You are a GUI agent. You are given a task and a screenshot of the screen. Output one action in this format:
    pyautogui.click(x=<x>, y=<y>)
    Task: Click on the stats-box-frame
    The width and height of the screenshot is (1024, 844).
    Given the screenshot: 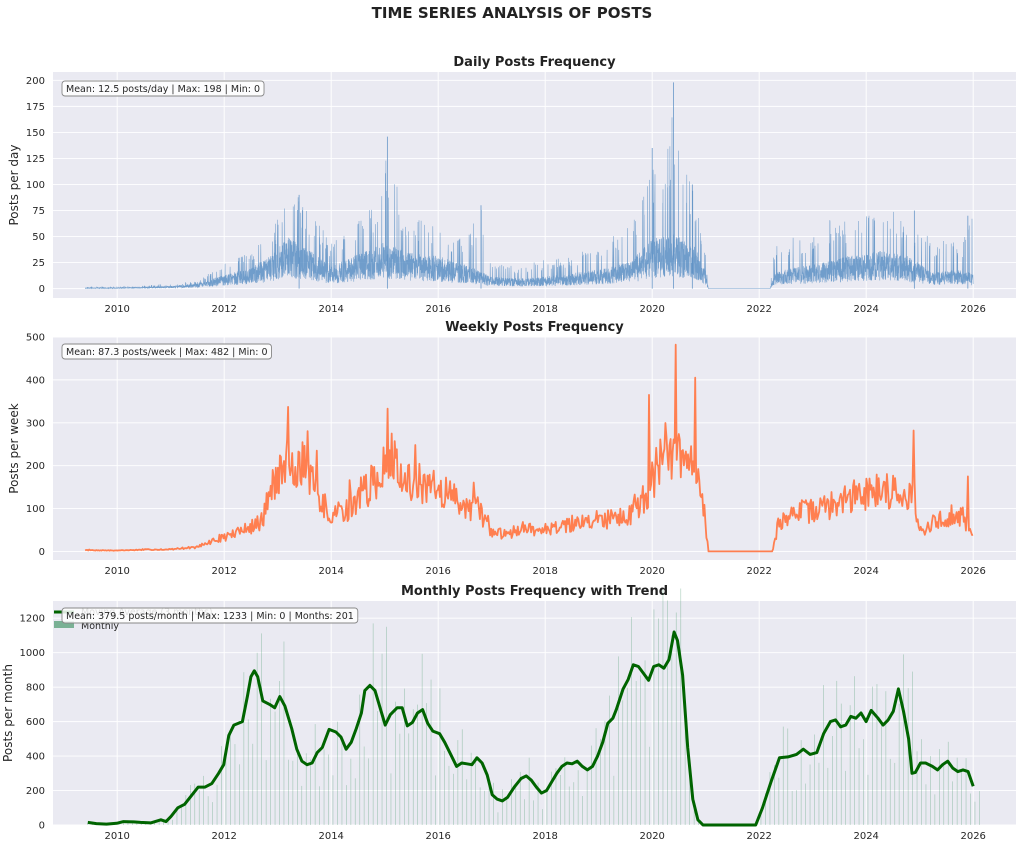 What is the action you would take?
    pyautogui.click(x=163, y=88)
    